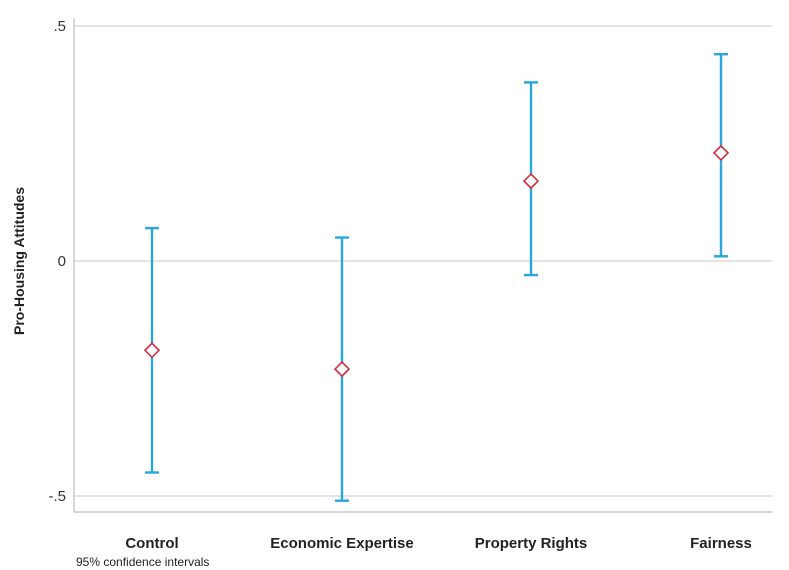 The height and width of the screenshot is (570, 789). I want to click on y-axis-title: Pro-Housing Attitudes, so click(19, 261).